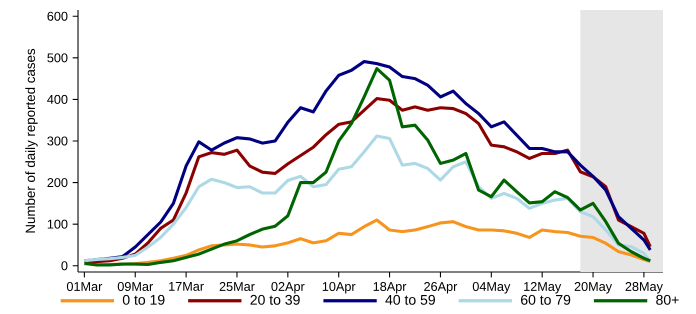  What do you see at coordinates (275, 299) in the screenshot?
I see `legend-label: 20 to 39` at bounding box center [275, 299].